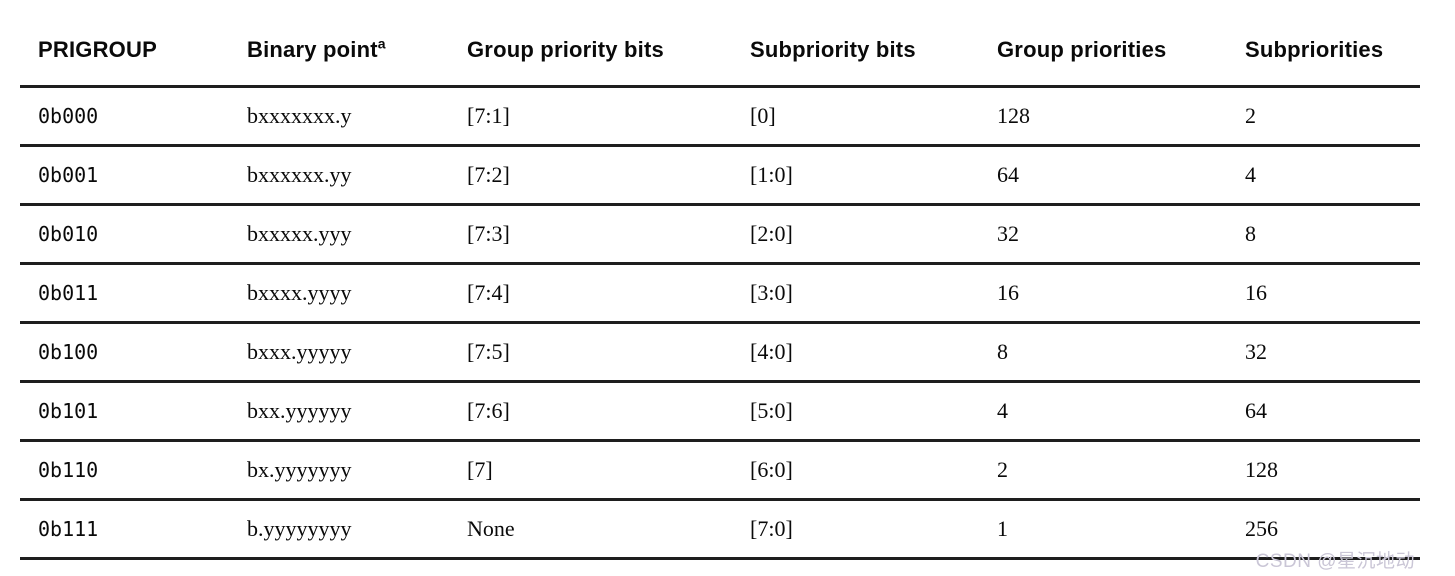  Describe the element at coordinates (588, 352) in the screenshot. I see `cell-group-priority-bits: [7:5]` at that location.